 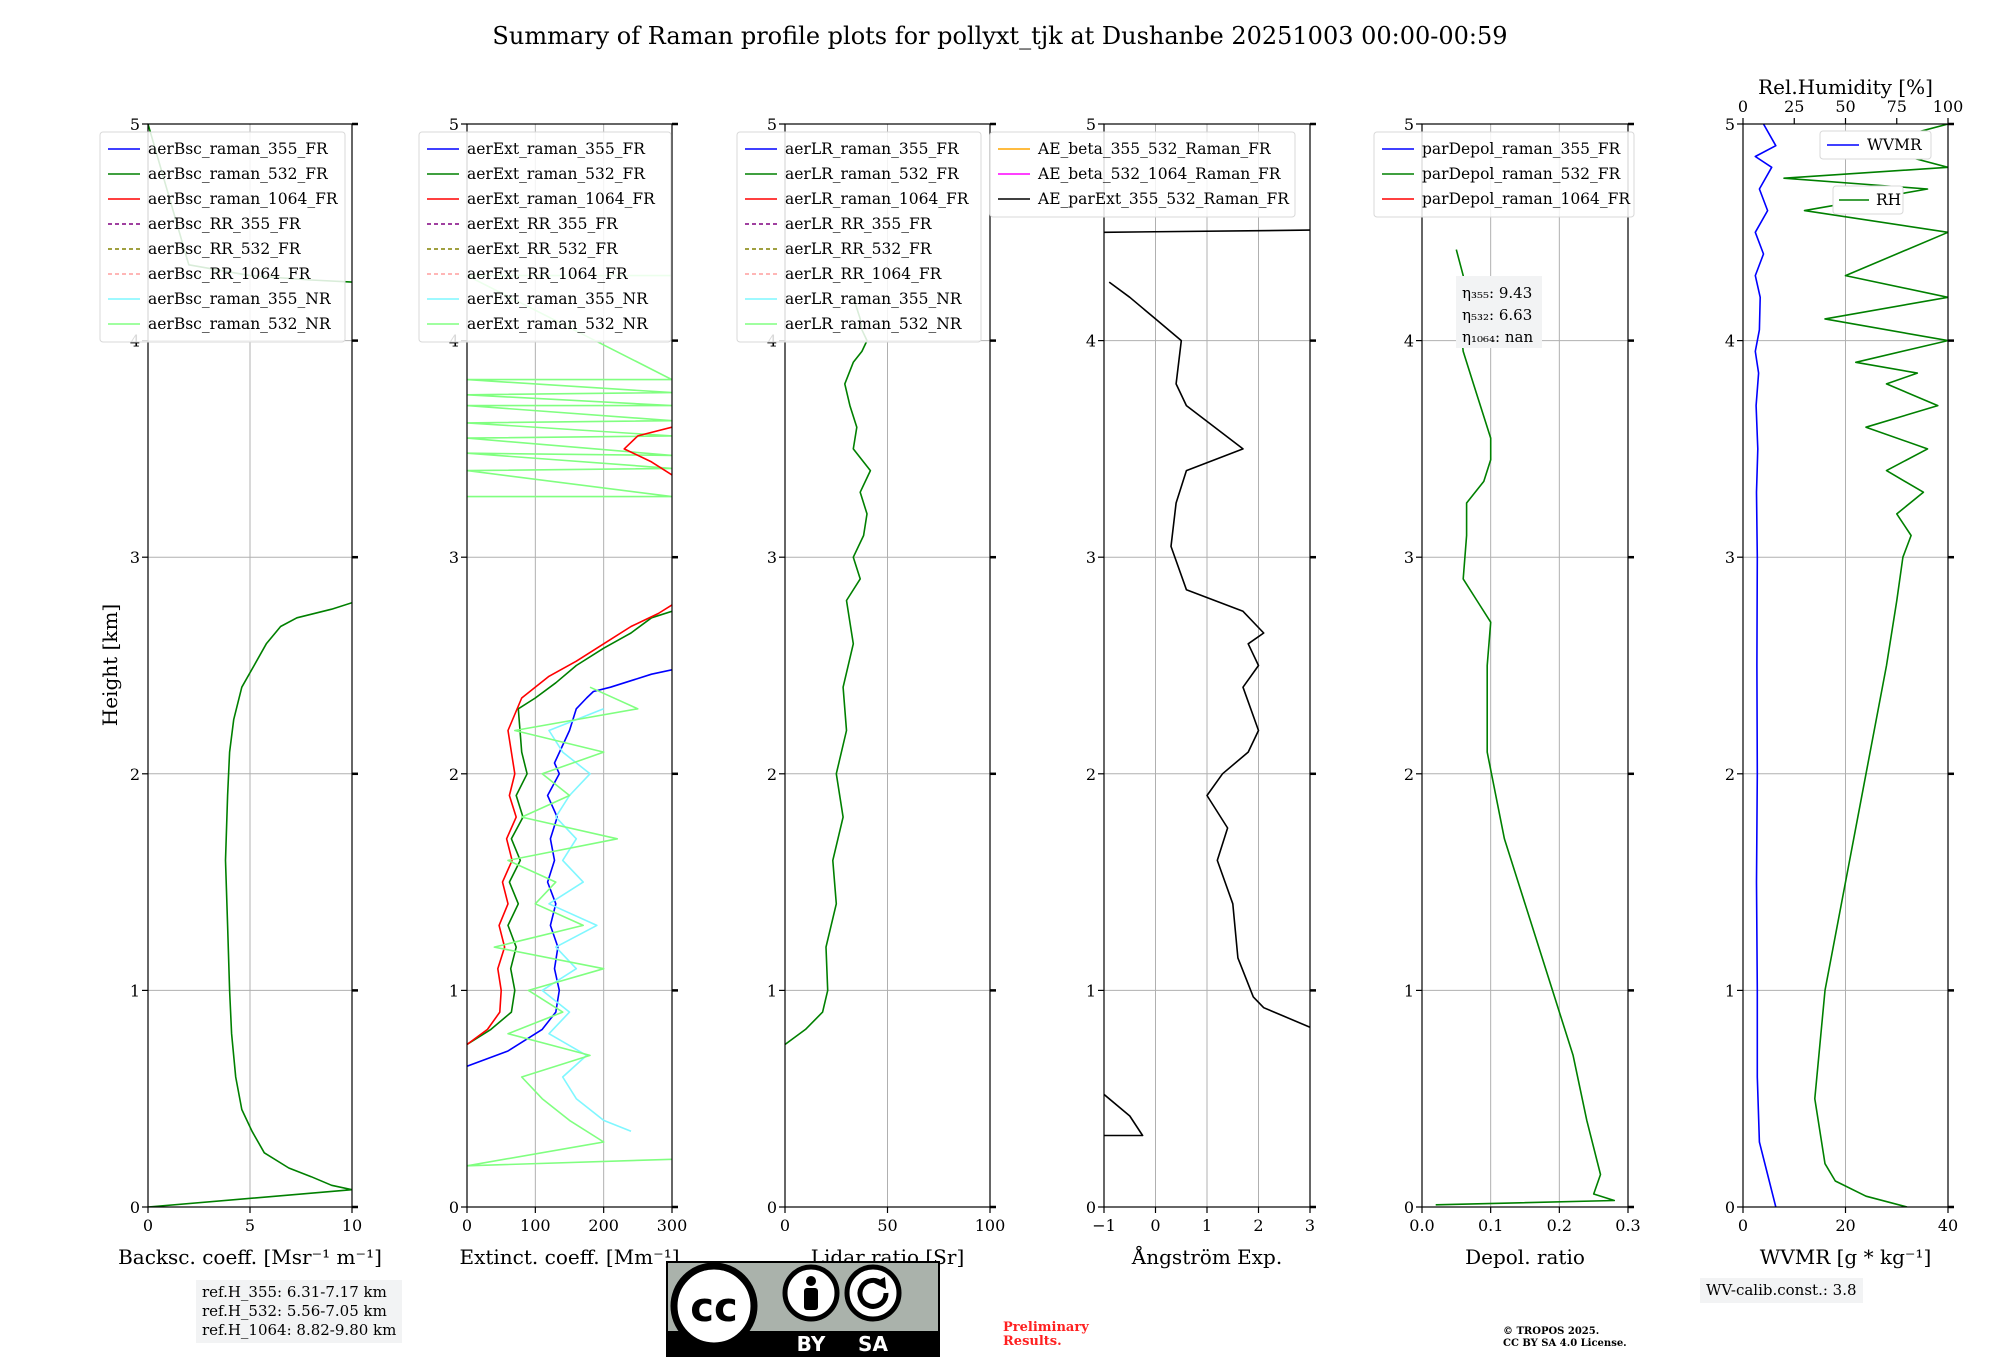 I want to click on x-tick-label: 20, so click(x=1845, y=1225).